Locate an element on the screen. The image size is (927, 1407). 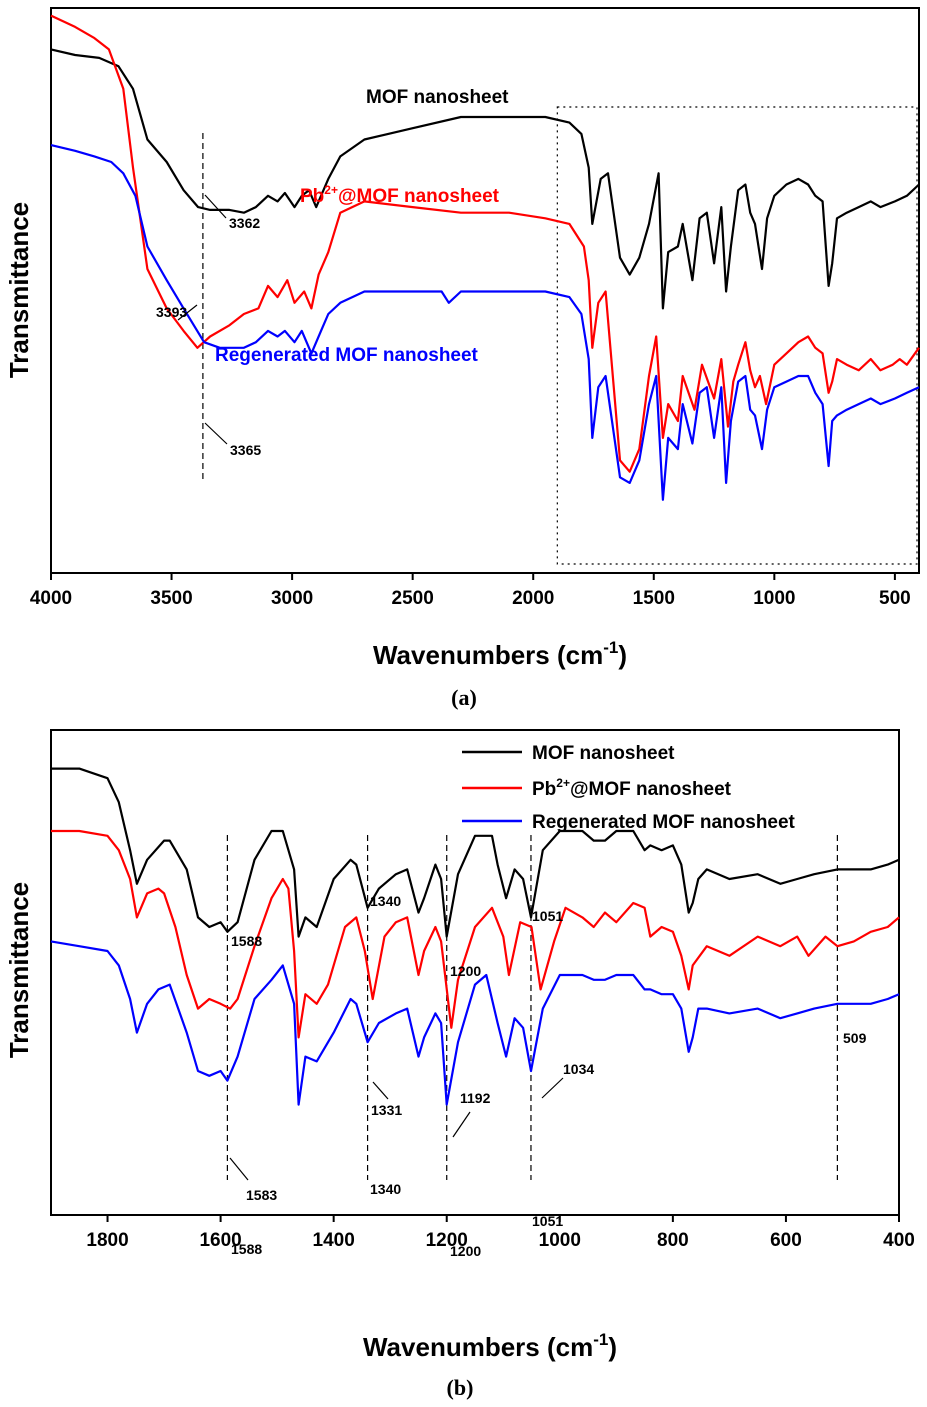
annot-3362: 3362 is located at coordinates (244, 223).